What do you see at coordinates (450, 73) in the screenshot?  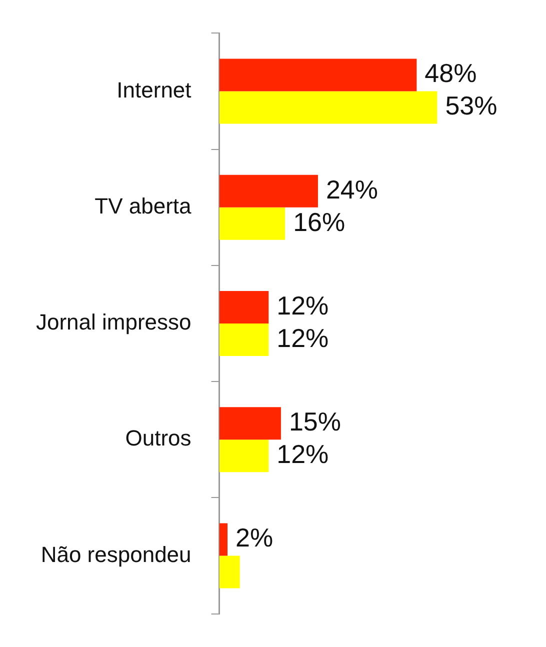 I see `data-label: 48%` at bounding box center [450, 73].